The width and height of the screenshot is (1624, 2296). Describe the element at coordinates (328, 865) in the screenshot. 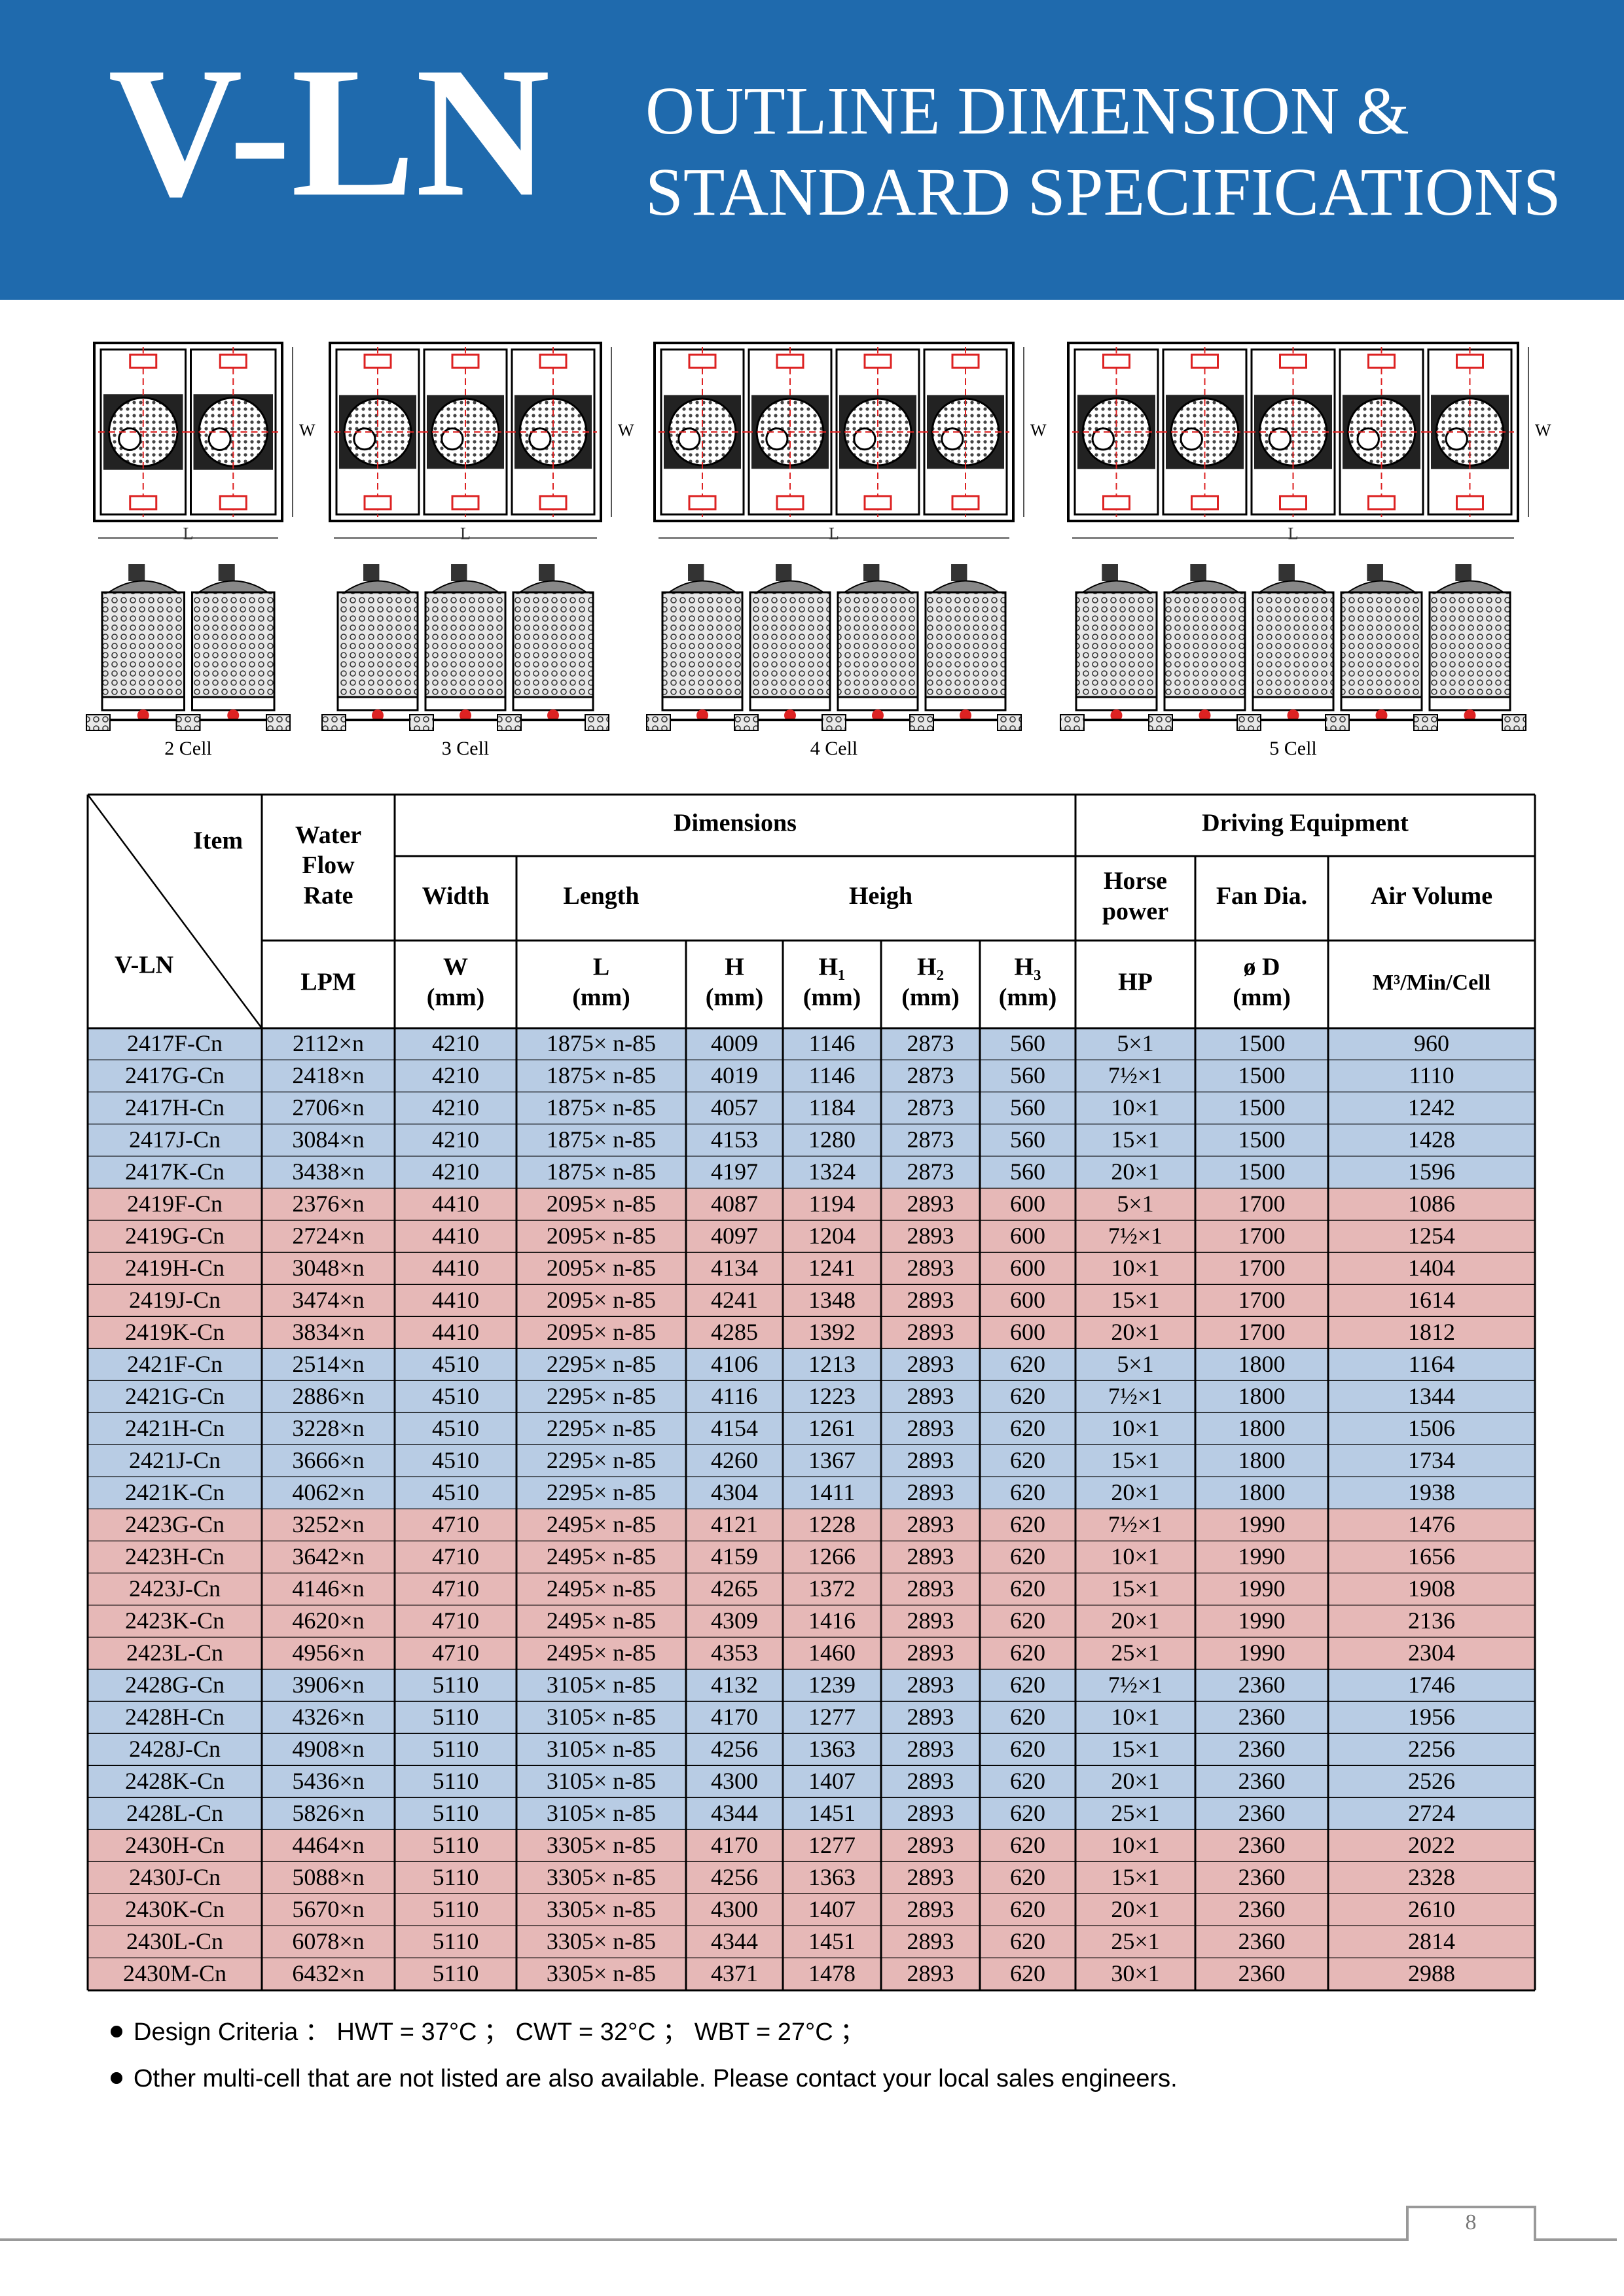

I see `cell-text: Flow` at that location.